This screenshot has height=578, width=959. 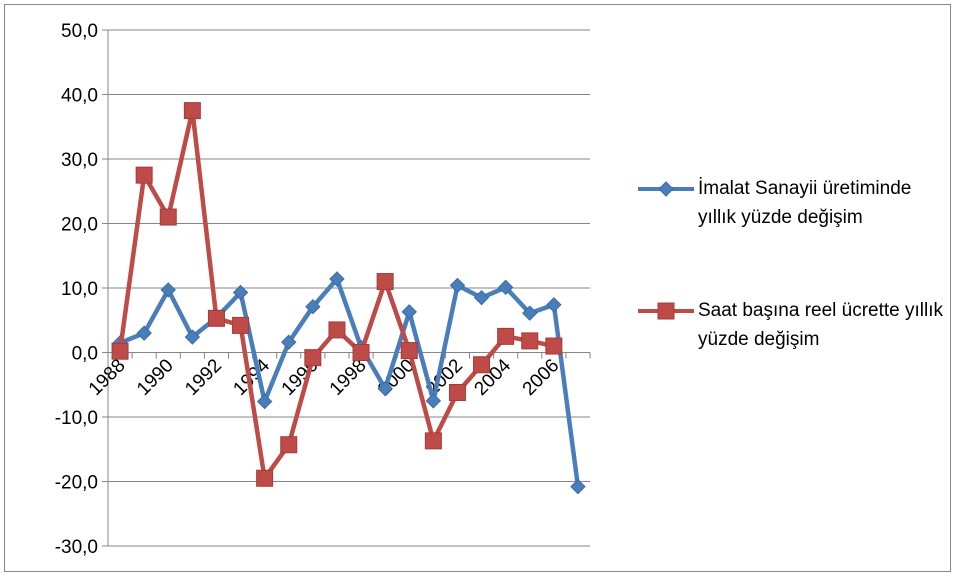 What do you see at coordinates (79, 31) in the screenshot?
I see `y-tick-label: 50,0` at bounding box center [79, 31].